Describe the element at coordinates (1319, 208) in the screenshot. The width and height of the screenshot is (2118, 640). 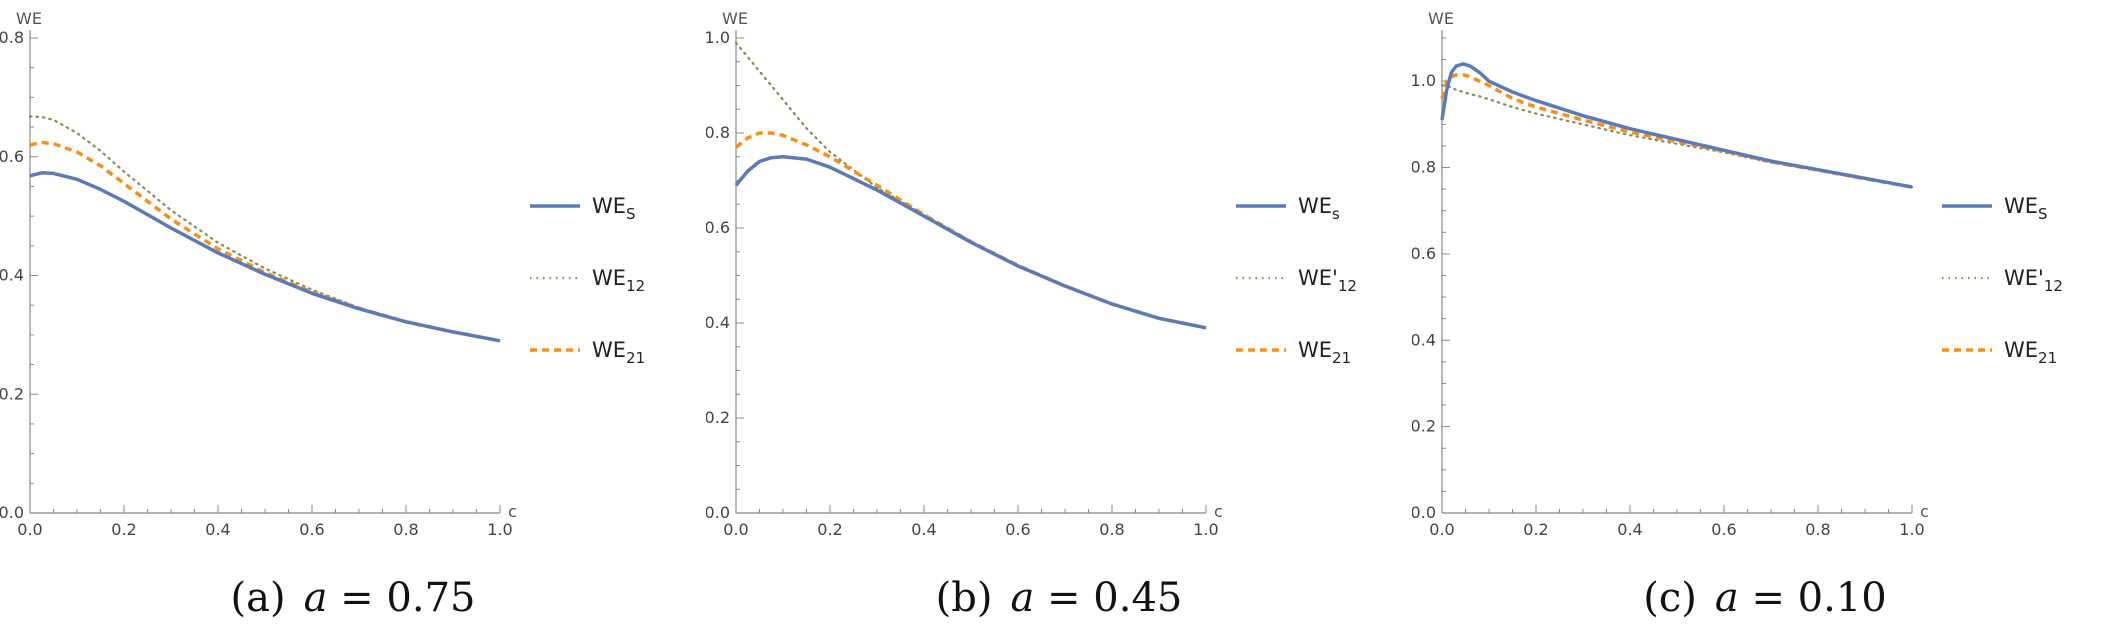
I see `legend-label: WEs` at that location.